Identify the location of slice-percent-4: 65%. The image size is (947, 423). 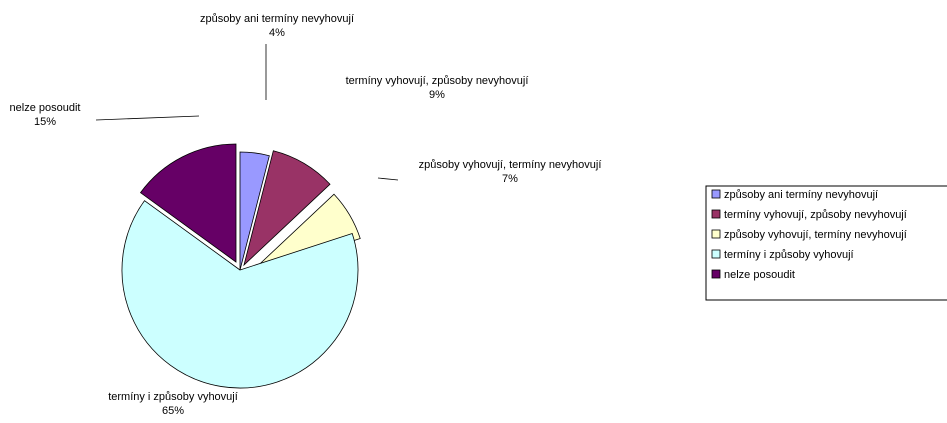
(173, 411).